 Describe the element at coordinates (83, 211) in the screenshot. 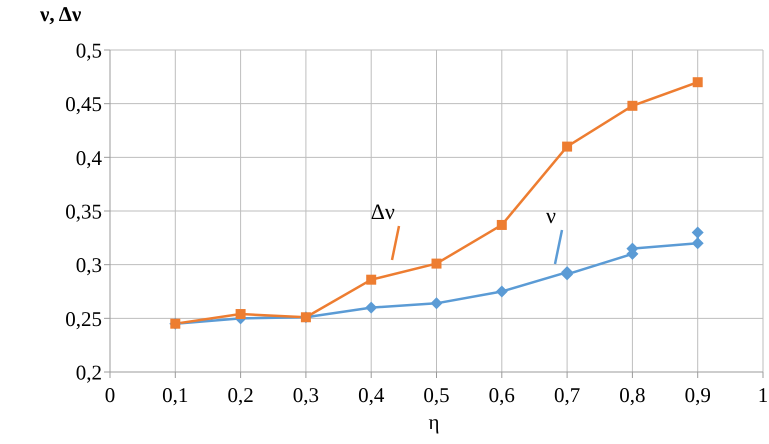

I see `y-tick-label: 0,35` at that location.